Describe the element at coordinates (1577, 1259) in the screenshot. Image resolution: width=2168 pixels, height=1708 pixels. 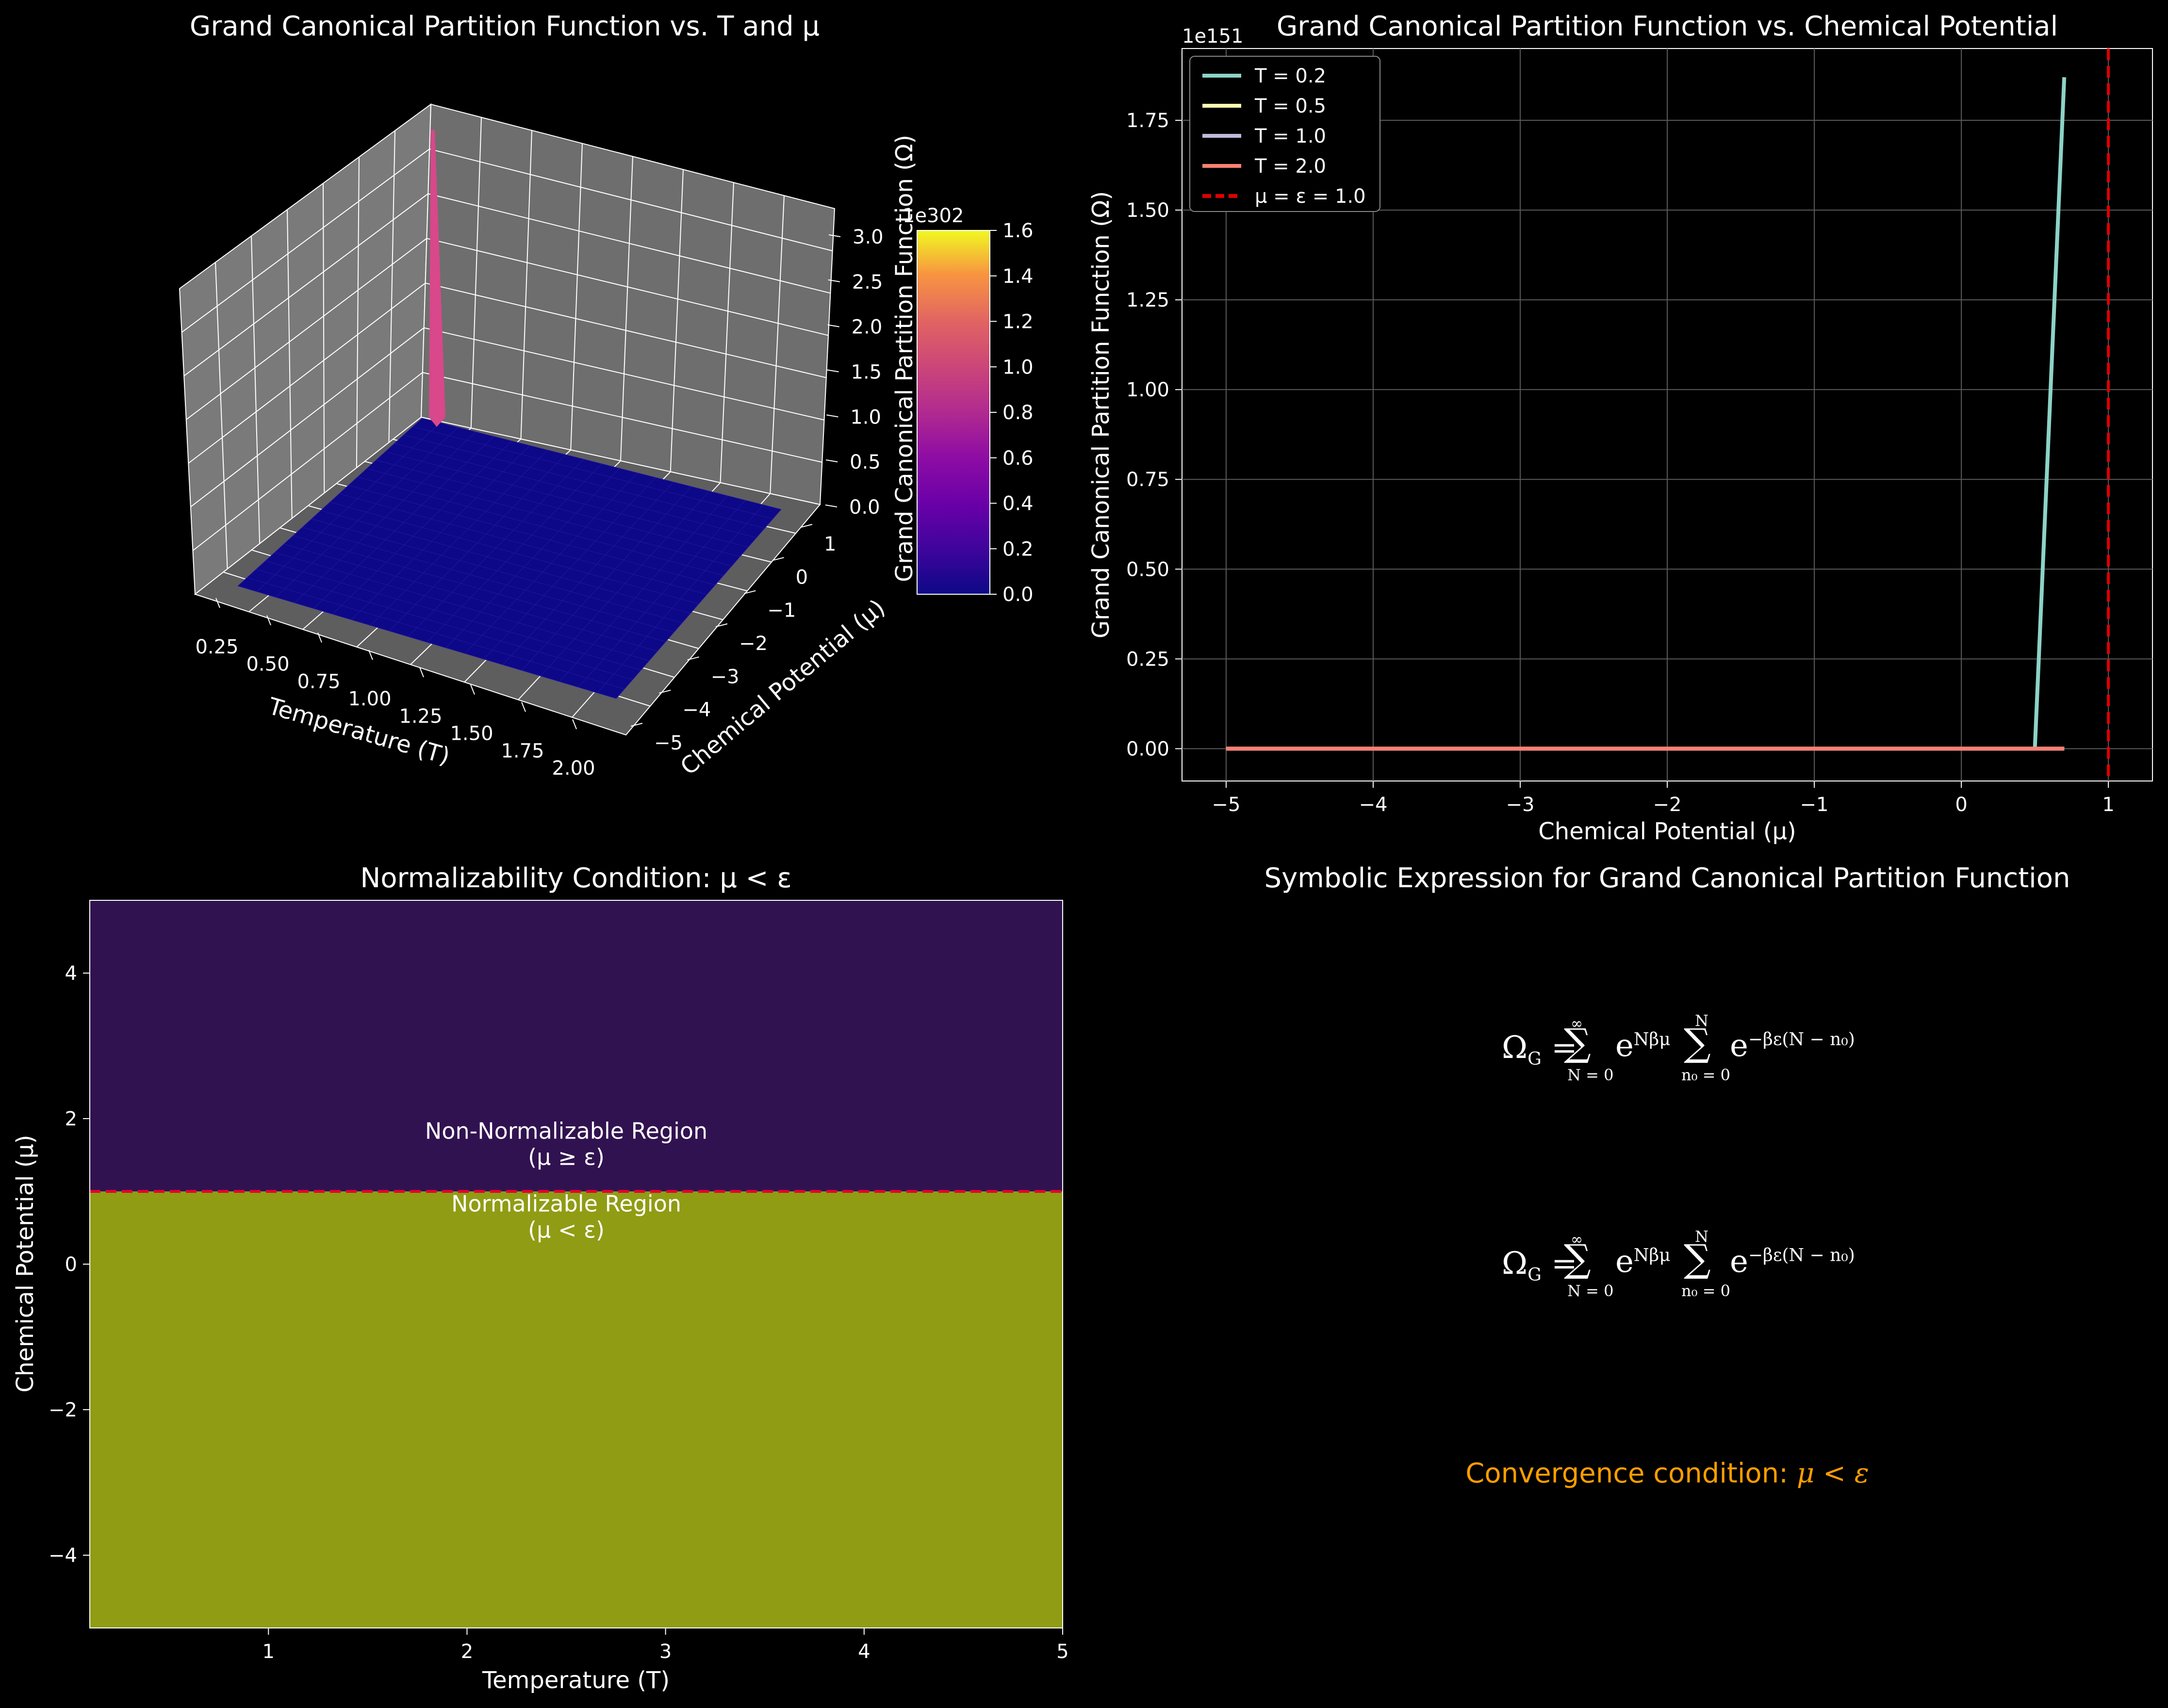
I see `eq2-sum1-icon: ∑` at that location.